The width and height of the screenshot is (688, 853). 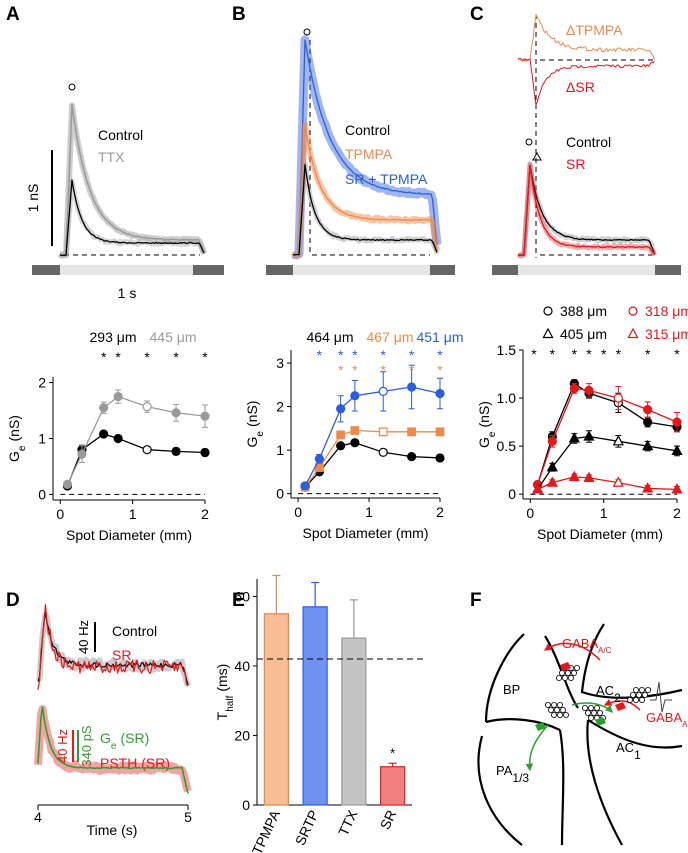 What do you see at coordinates (388, 820) in the screenshot?
I see `x-tick-label: SR` at bounding box center [388, 820].